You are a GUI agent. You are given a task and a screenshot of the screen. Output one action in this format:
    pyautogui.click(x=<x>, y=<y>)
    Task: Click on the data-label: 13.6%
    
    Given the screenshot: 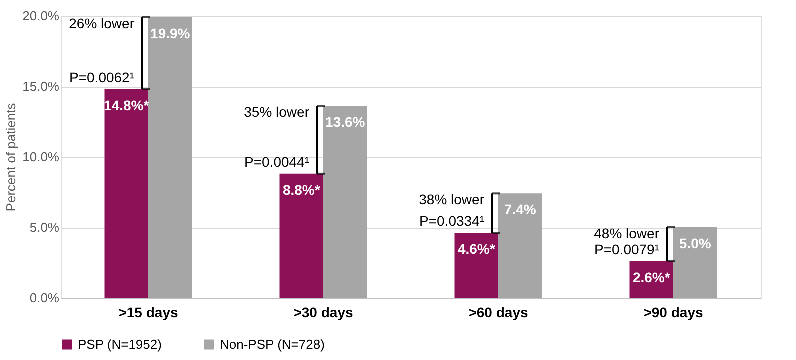 What is the action you would take?
    pyautogui.click(x=346, y=122)
    